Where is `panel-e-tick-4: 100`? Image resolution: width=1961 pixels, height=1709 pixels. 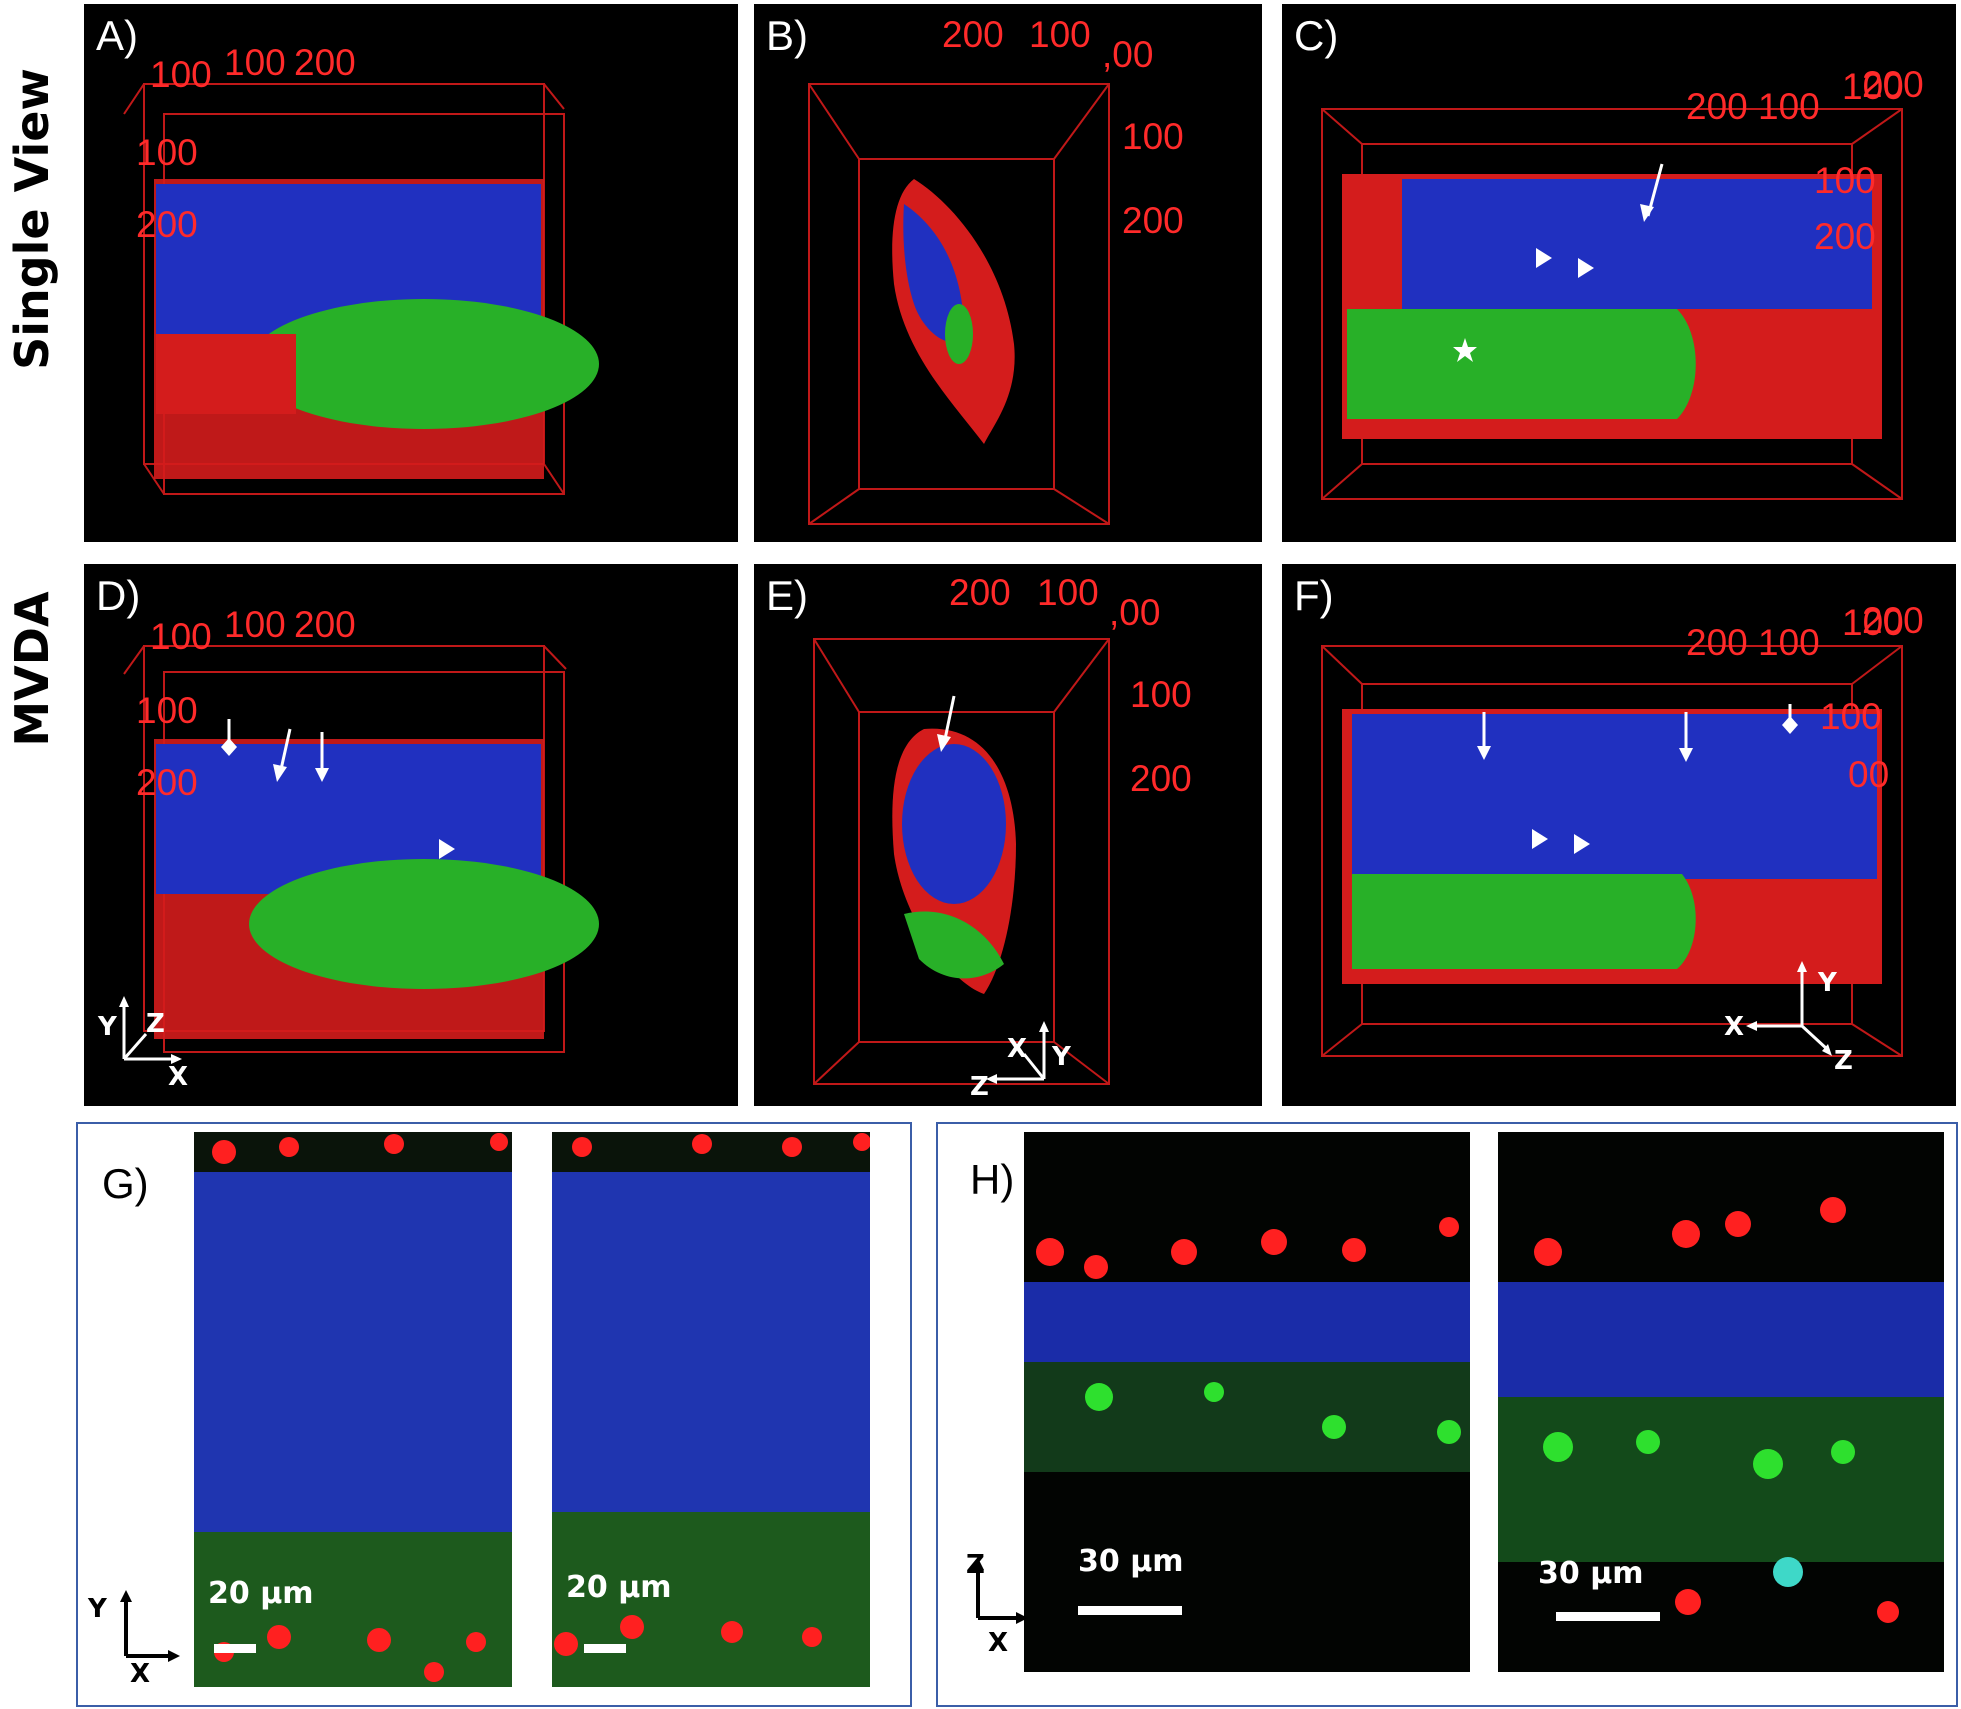 panel-e-tick-4: 100 is located at coordinates (1161, 694).